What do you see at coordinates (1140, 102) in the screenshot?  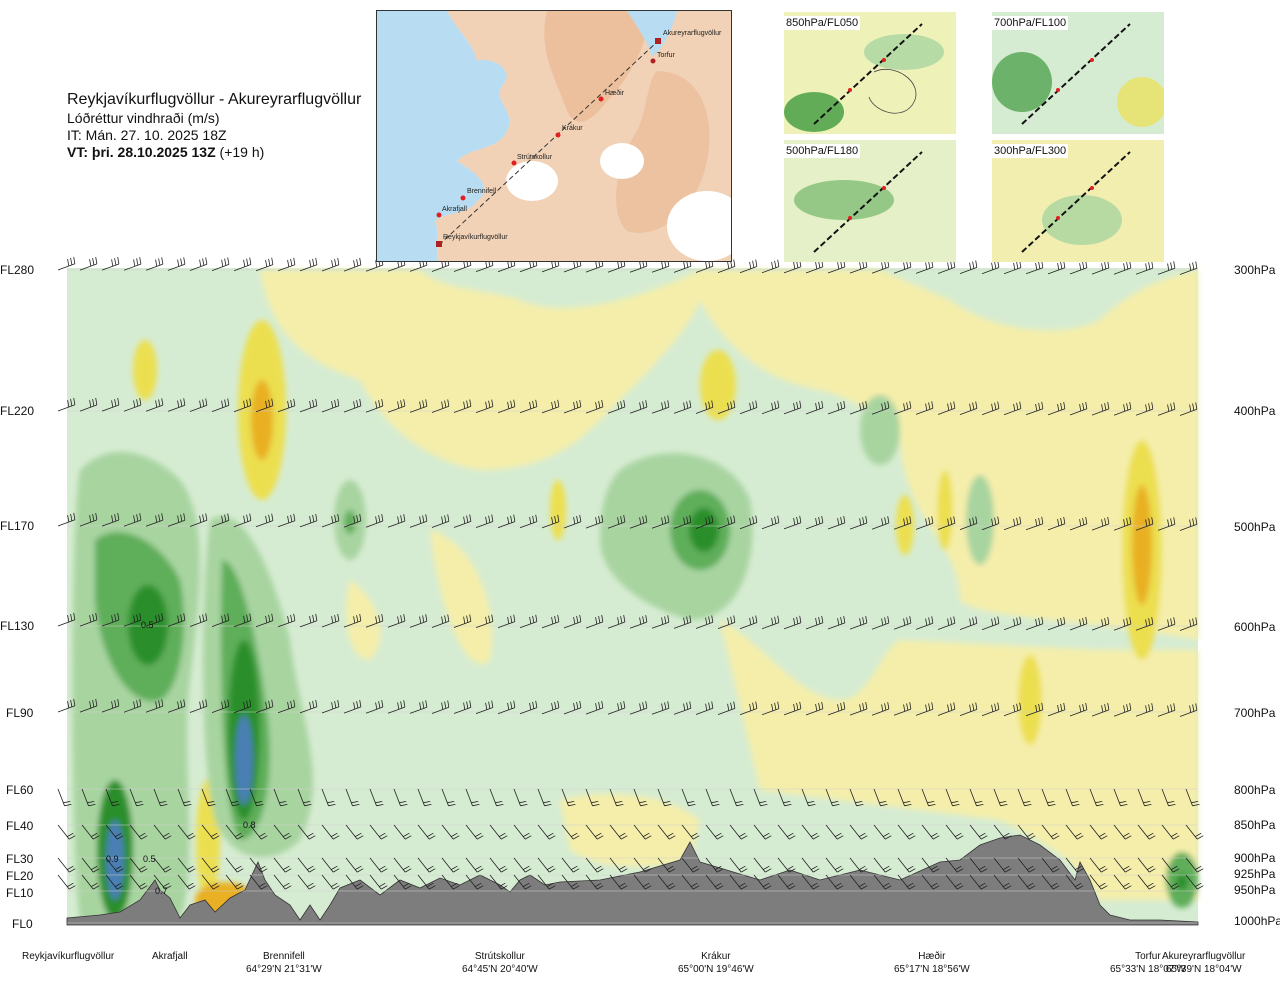 I see `mini-map-downdraft` at bounding box center [1140, 102].